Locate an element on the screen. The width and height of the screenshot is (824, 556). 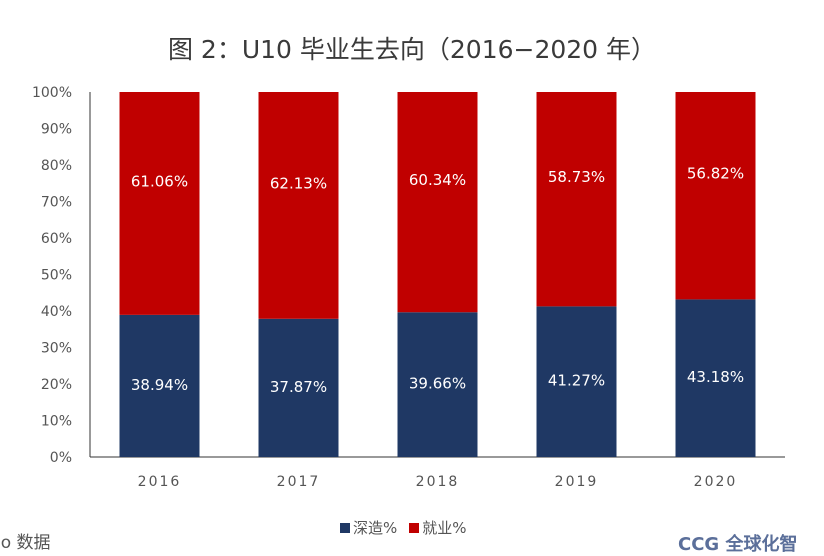
legend: 深造% 就业% is located at coordinates (403, 527).